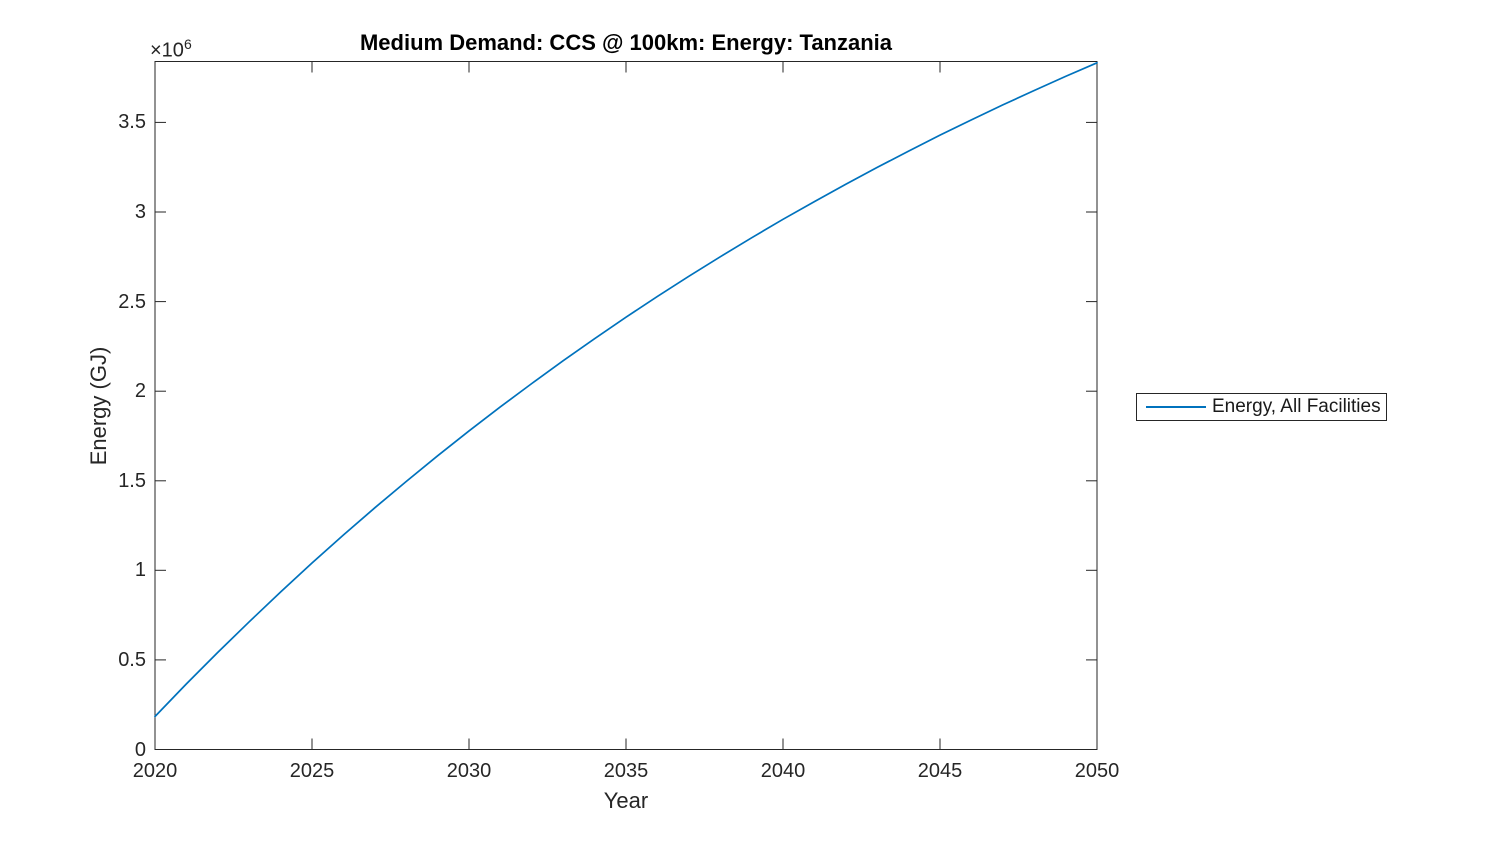 Image resolution: width=1500 pixels, height=844 pixels. What do you see at coordinates (187, 44) in the screenshot?
I see `exponent-power: 6` at bounding box center [187, 44].